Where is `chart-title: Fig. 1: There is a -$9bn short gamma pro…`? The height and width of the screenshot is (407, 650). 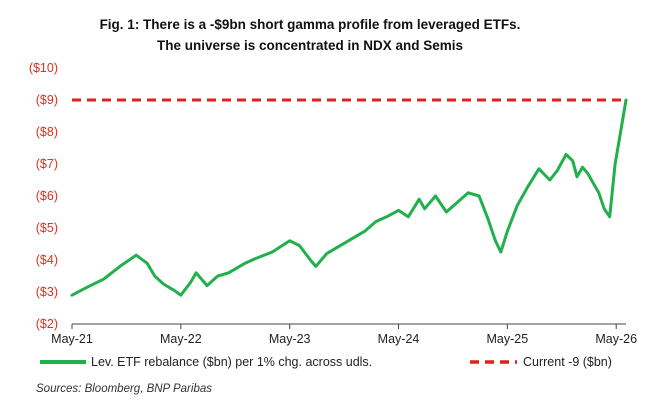
chart-title: Fig. 1: There is a -$9bn short gamma pro… is located at coordinates (310, 24).